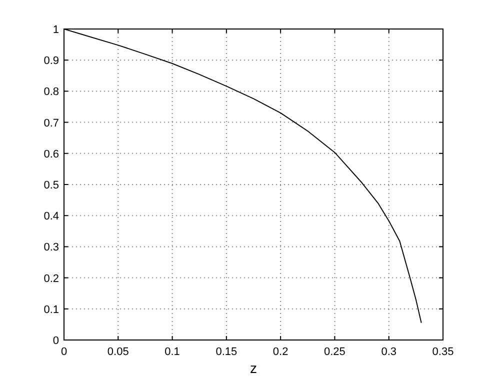  What do you see at coordinates (51, 278) in the screenshot?
I see `y-tick-label: 0.2` at bounding box center [51, 278].